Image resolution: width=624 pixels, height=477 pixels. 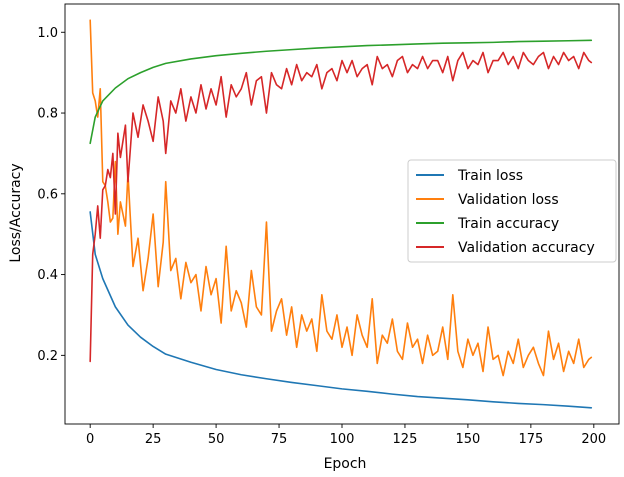 What do you see at coordinates (508, 224) in the screenshot?
I see `legend-label-train-accuracy: Train accuracy` at bounding box center [508, 224].